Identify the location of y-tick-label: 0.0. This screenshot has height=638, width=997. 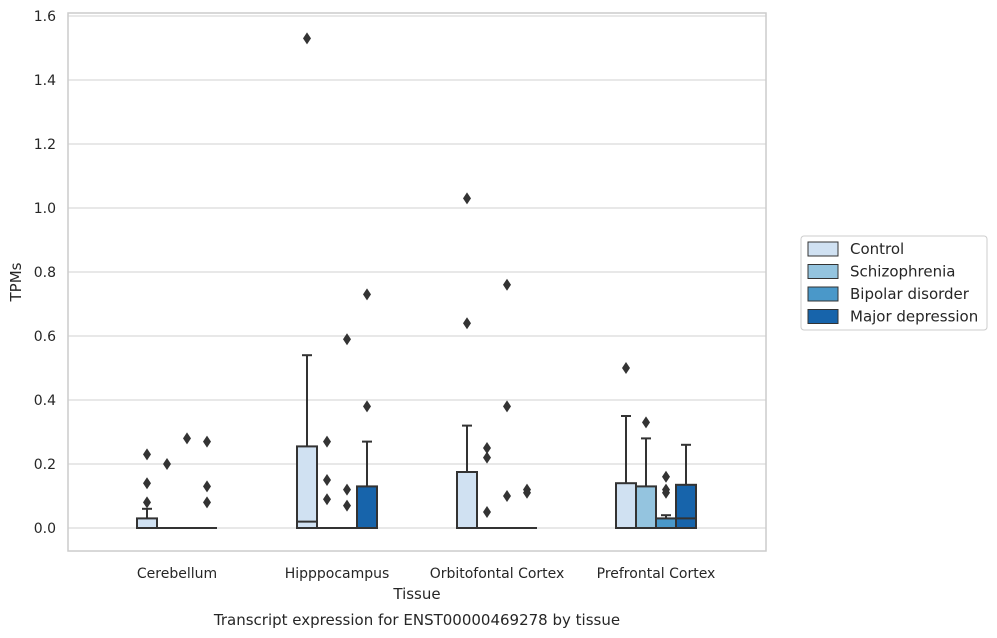
(45, 529).